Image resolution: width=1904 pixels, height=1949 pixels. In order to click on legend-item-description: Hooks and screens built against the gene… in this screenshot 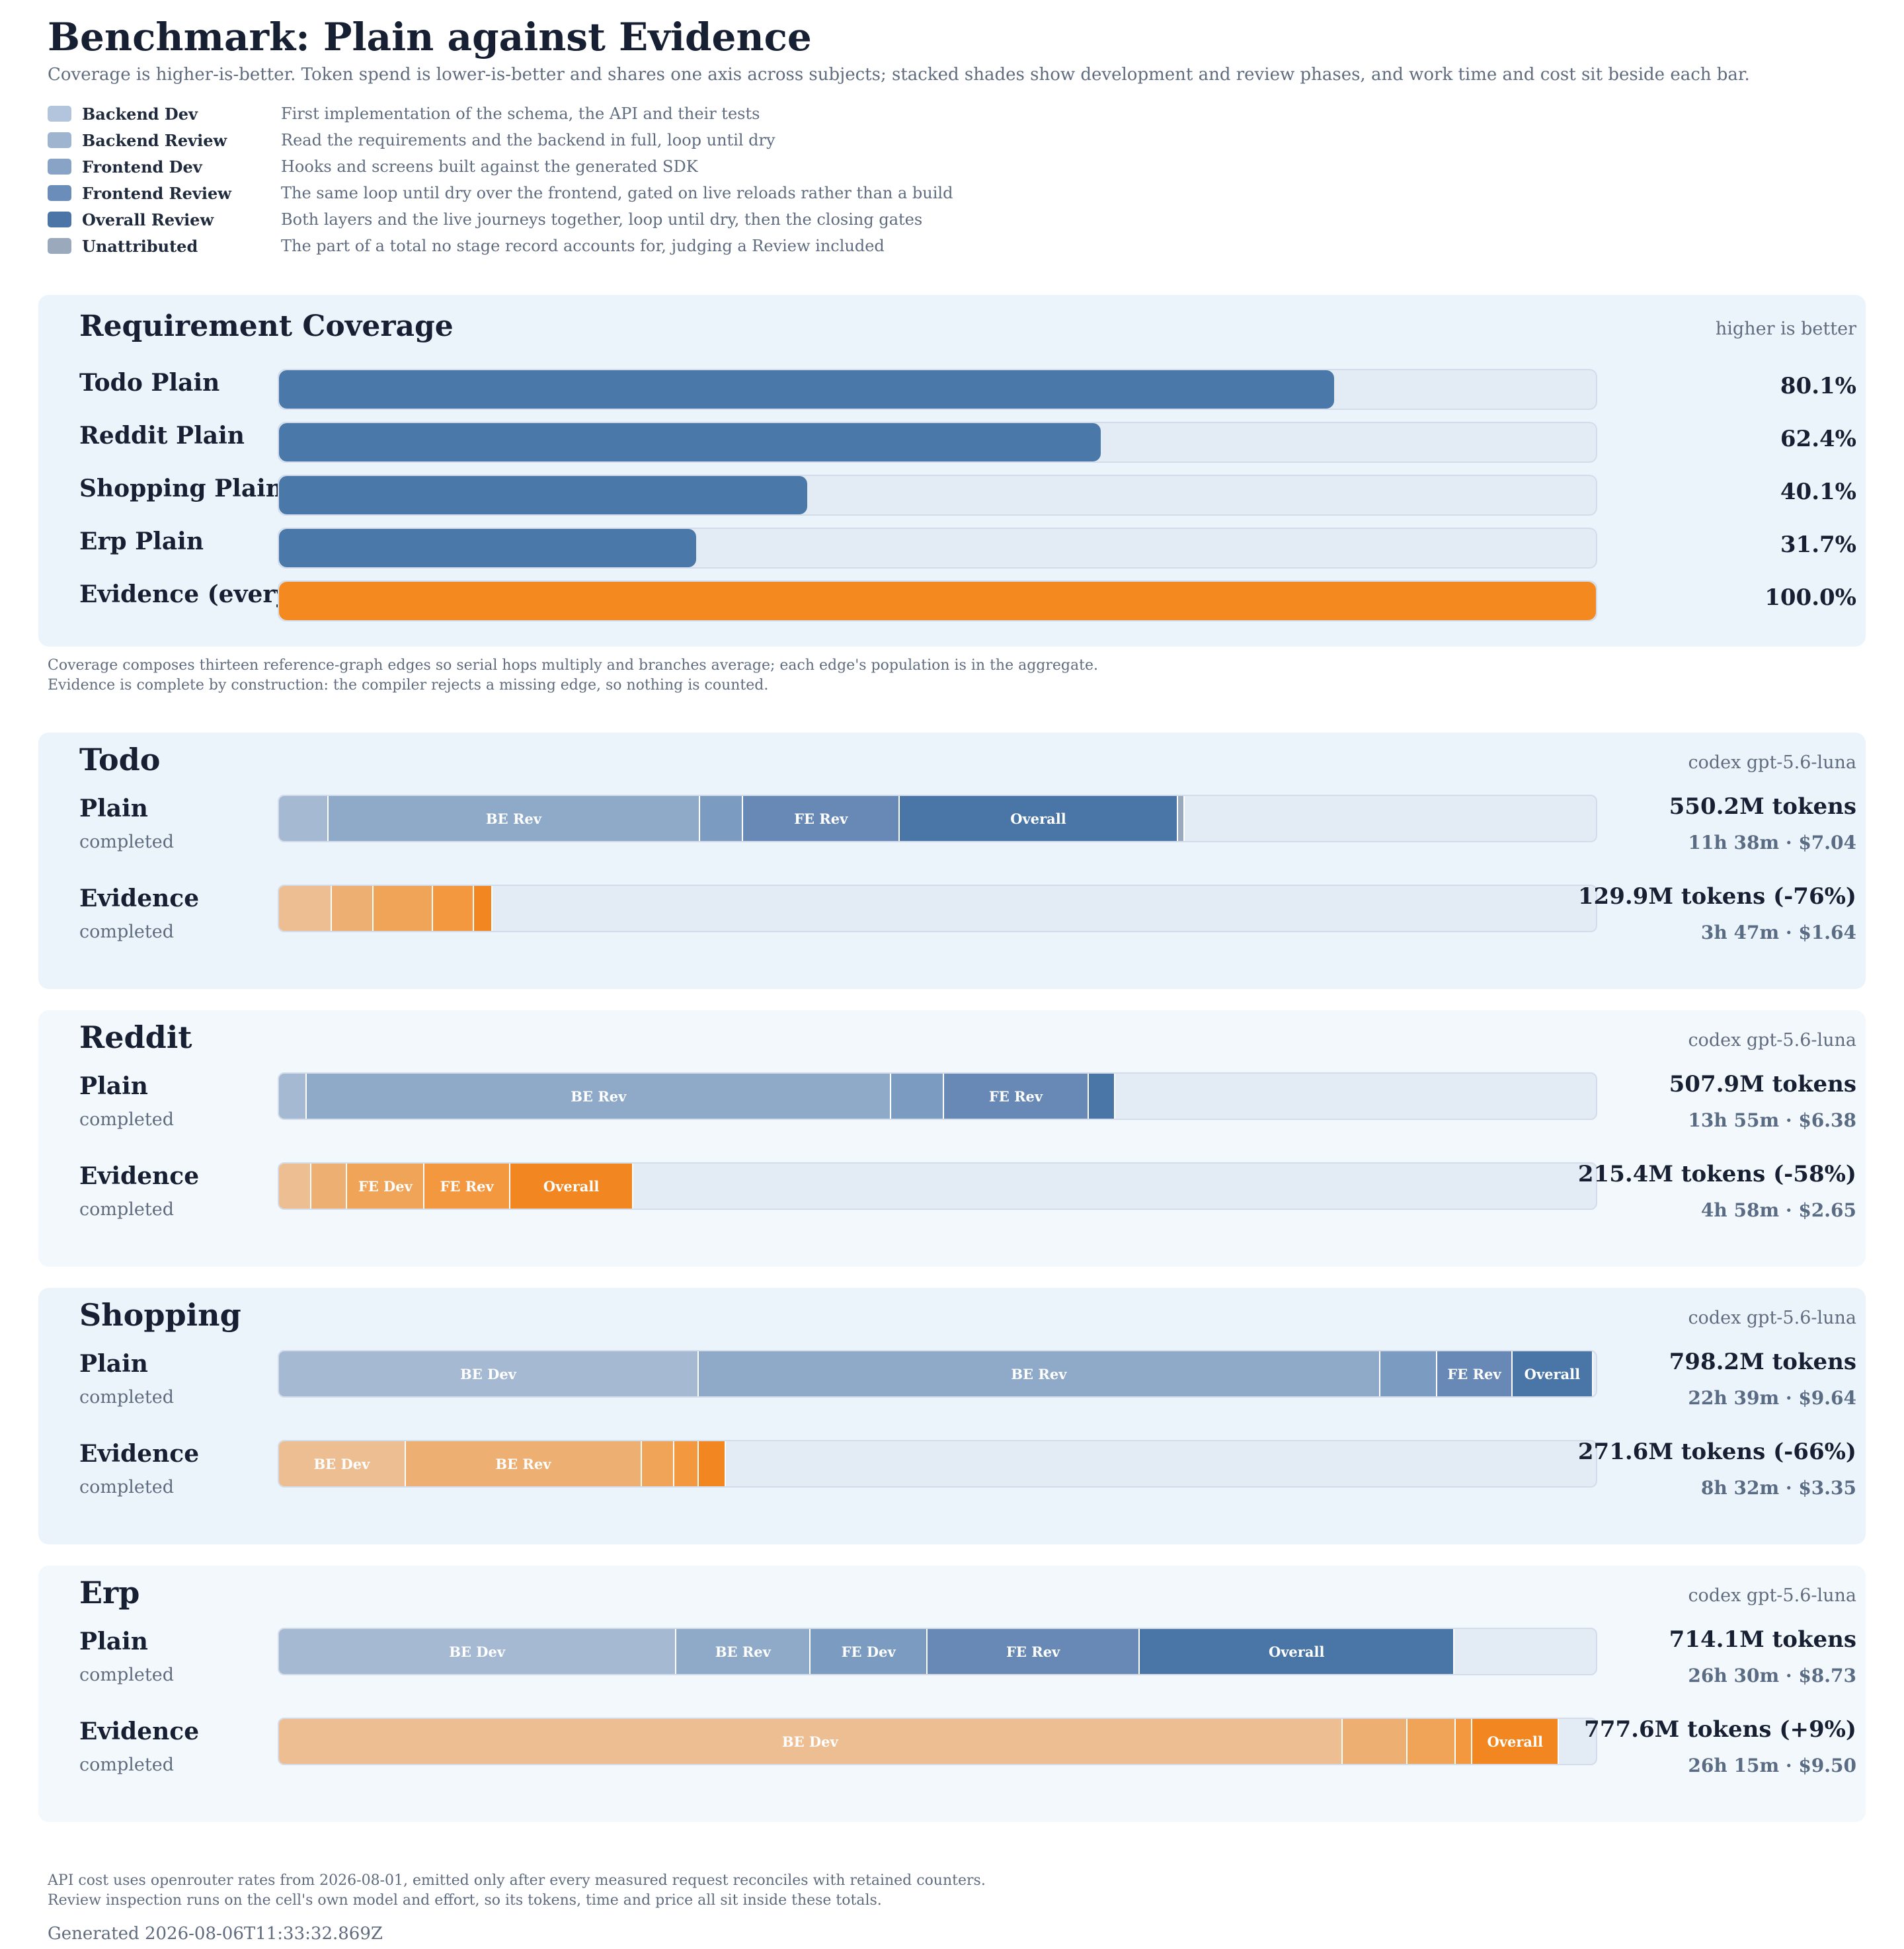, I will do `click(489, 166)`.